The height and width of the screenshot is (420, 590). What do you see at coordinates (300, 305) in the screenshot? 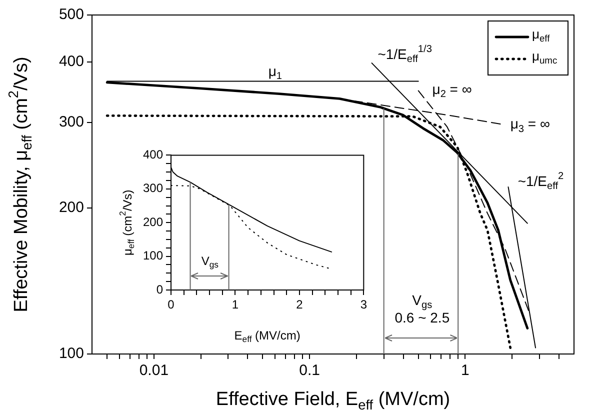
I see `x-tick-label: 2` at bounding box center [300, 305].